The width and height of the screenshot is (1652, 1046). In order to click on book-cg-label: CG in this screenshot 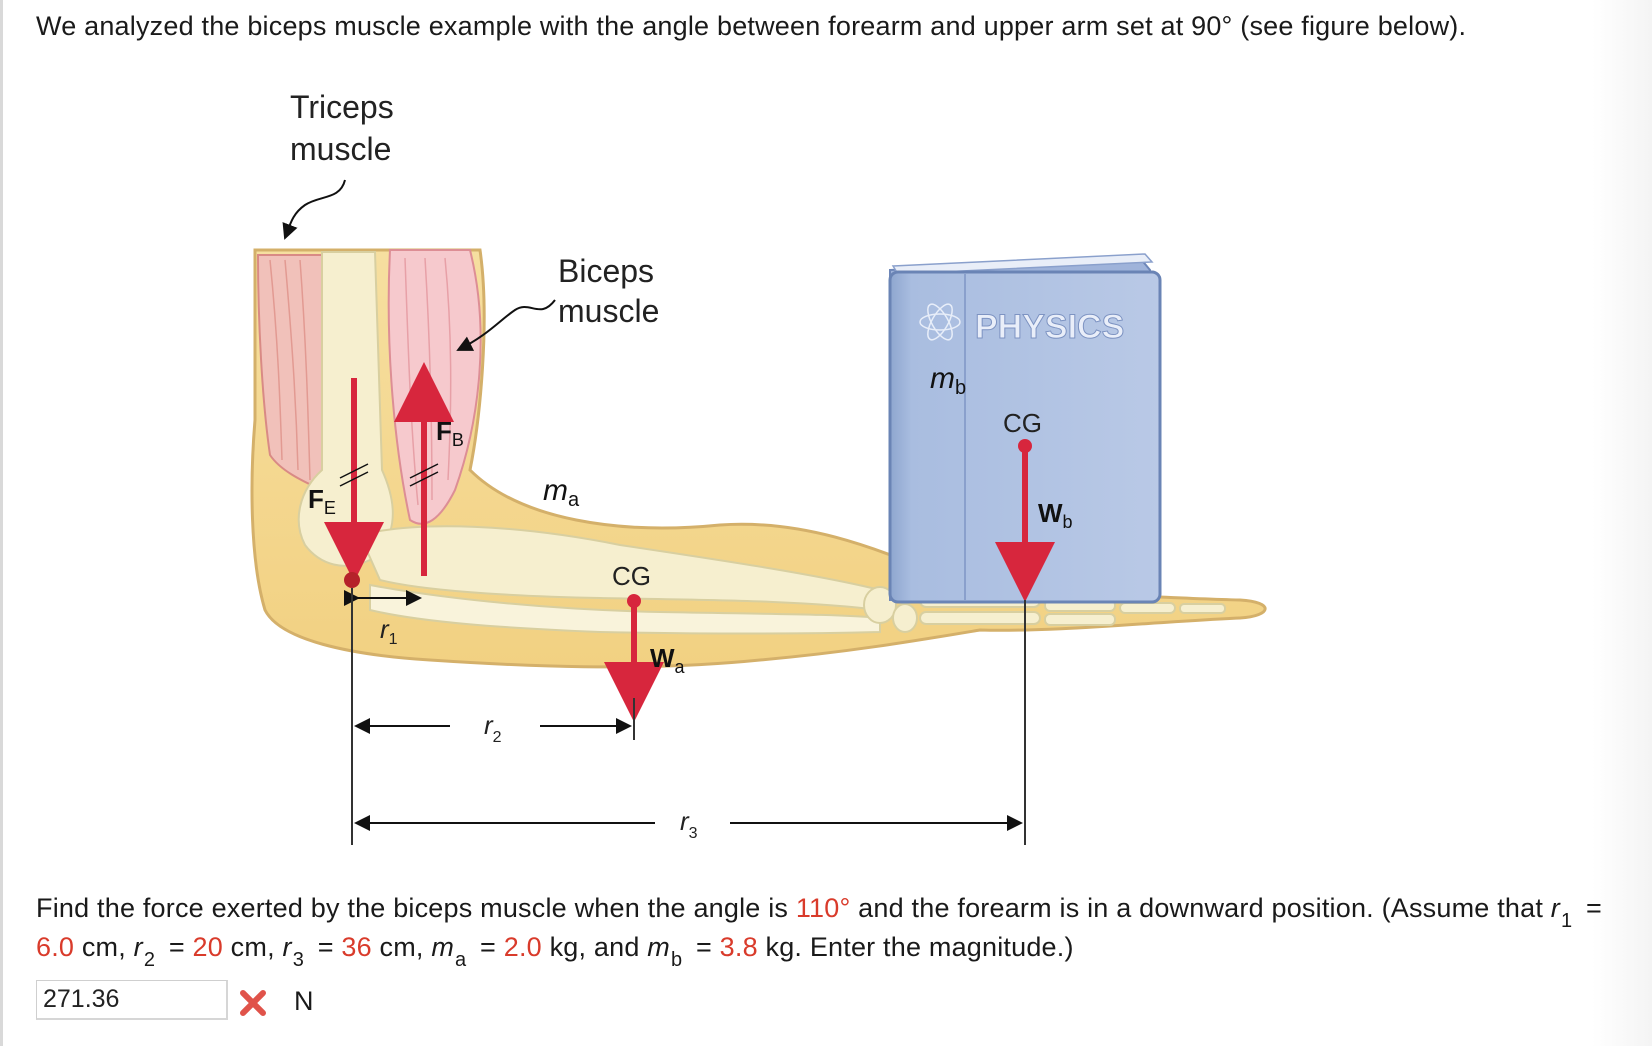, I will do `click(1022, 423)`.